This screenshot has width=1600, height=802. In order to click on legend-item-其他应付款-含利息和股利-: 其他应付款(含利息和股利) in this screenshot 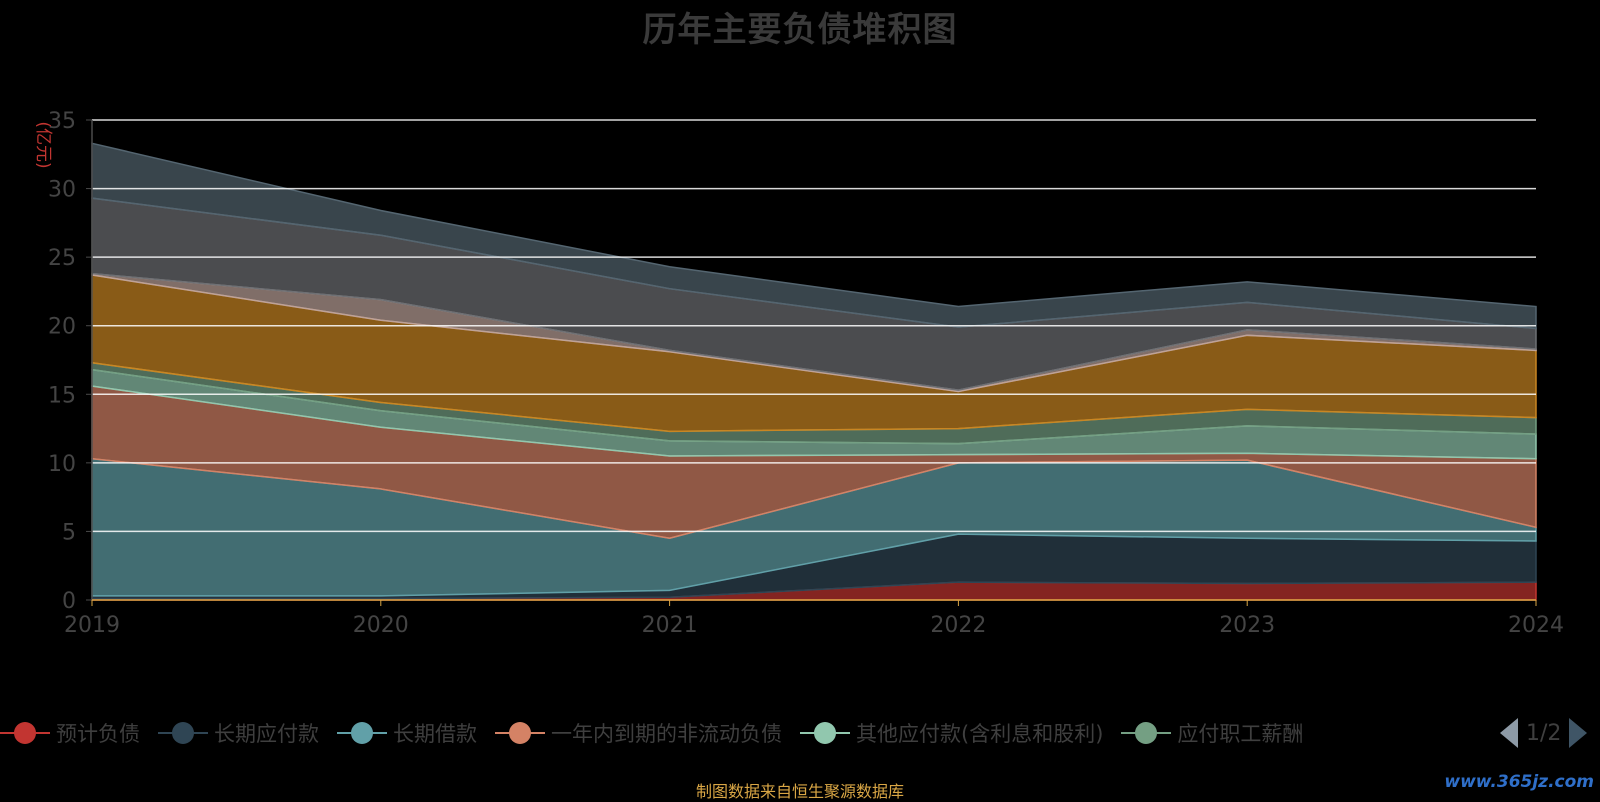, I will do `click(951, 733)`.